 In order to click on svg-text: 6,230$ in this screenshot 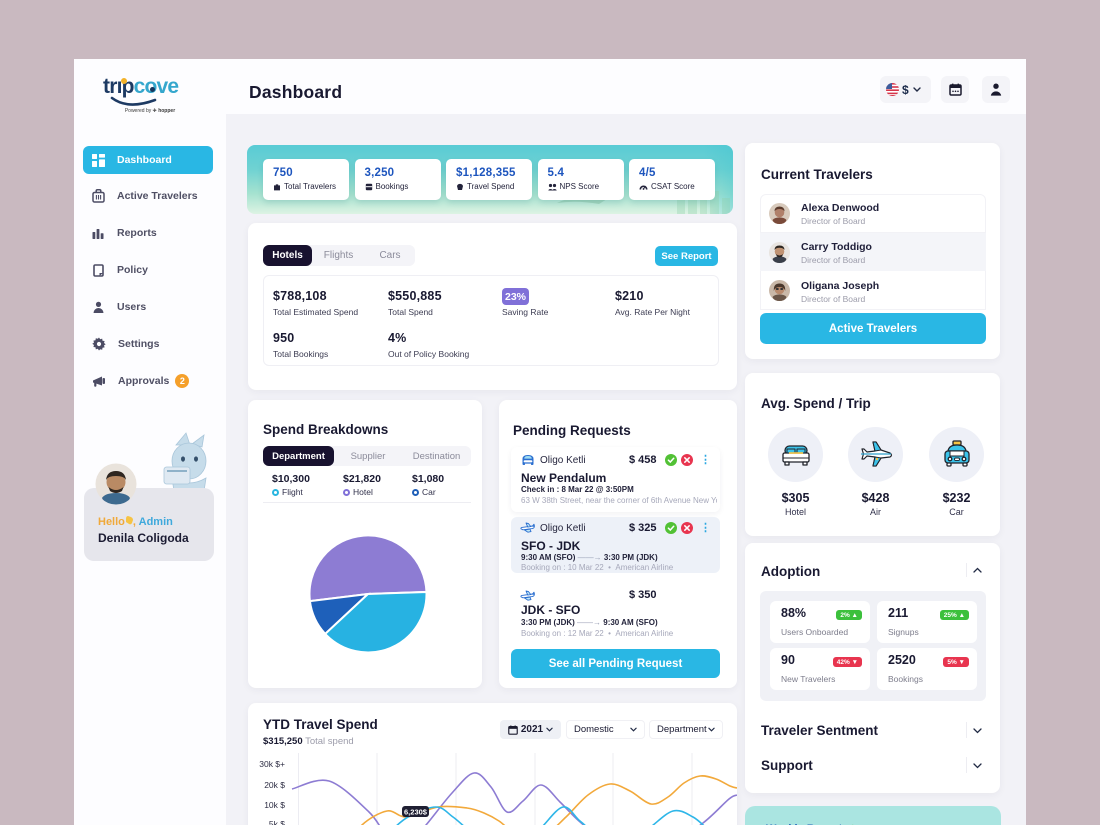, I will do `click(416, 812)`.